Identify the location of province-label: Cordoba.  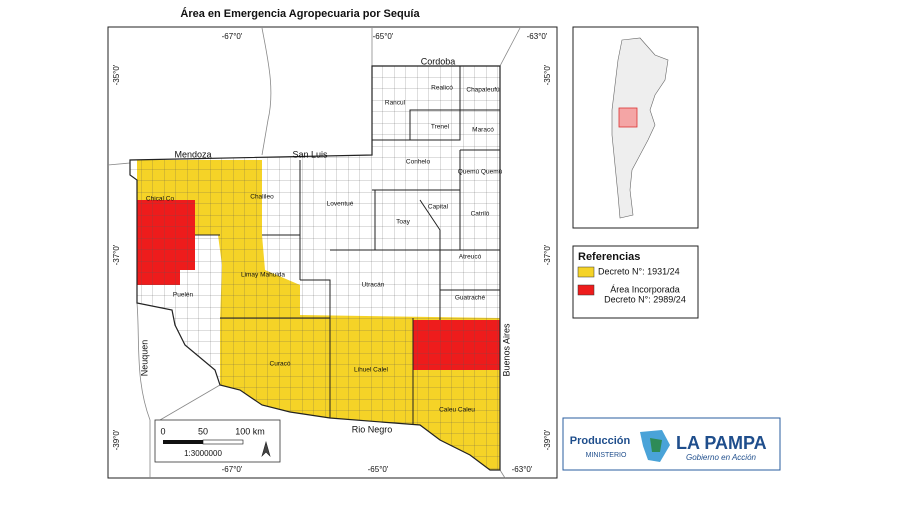
(438, 61).